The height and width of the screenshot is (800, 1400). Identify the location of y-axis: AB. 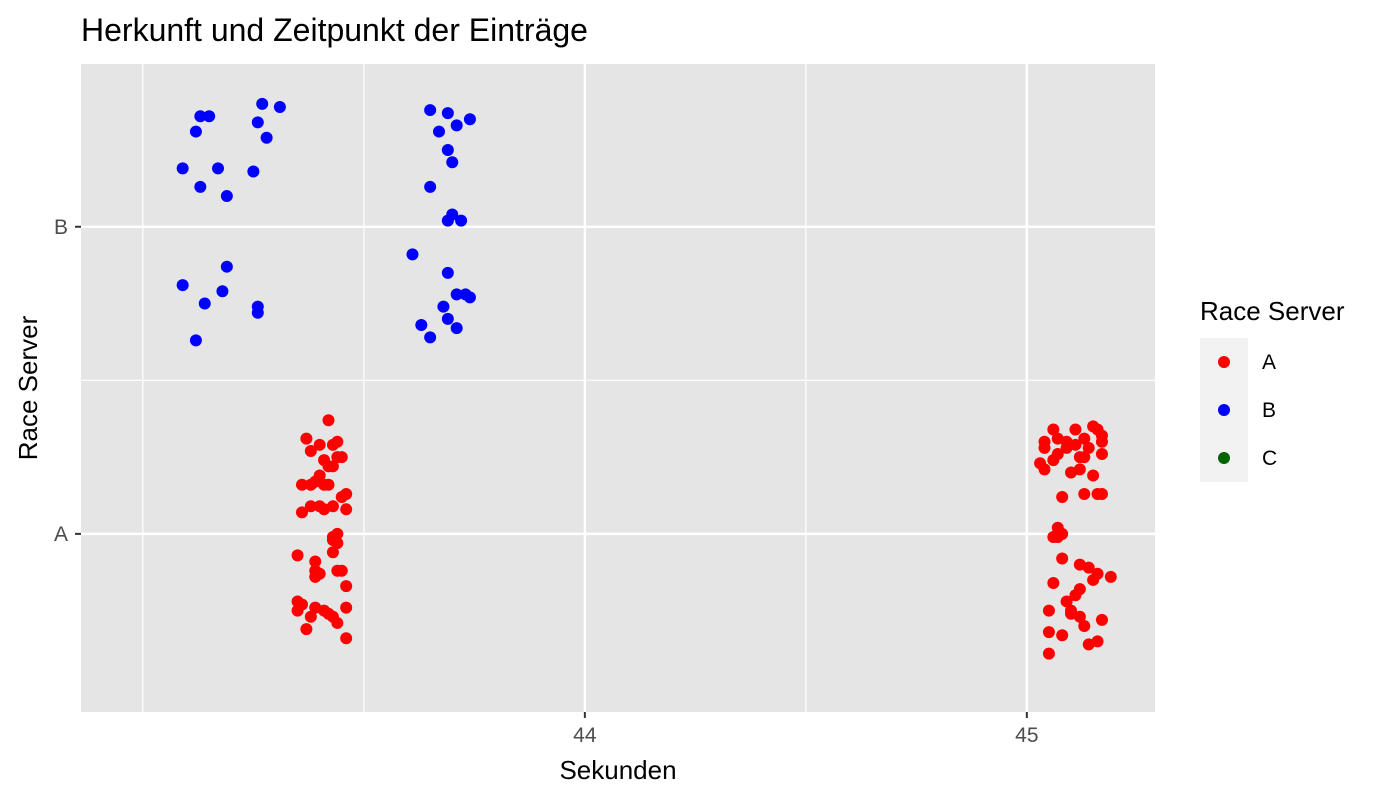
(67, 381).